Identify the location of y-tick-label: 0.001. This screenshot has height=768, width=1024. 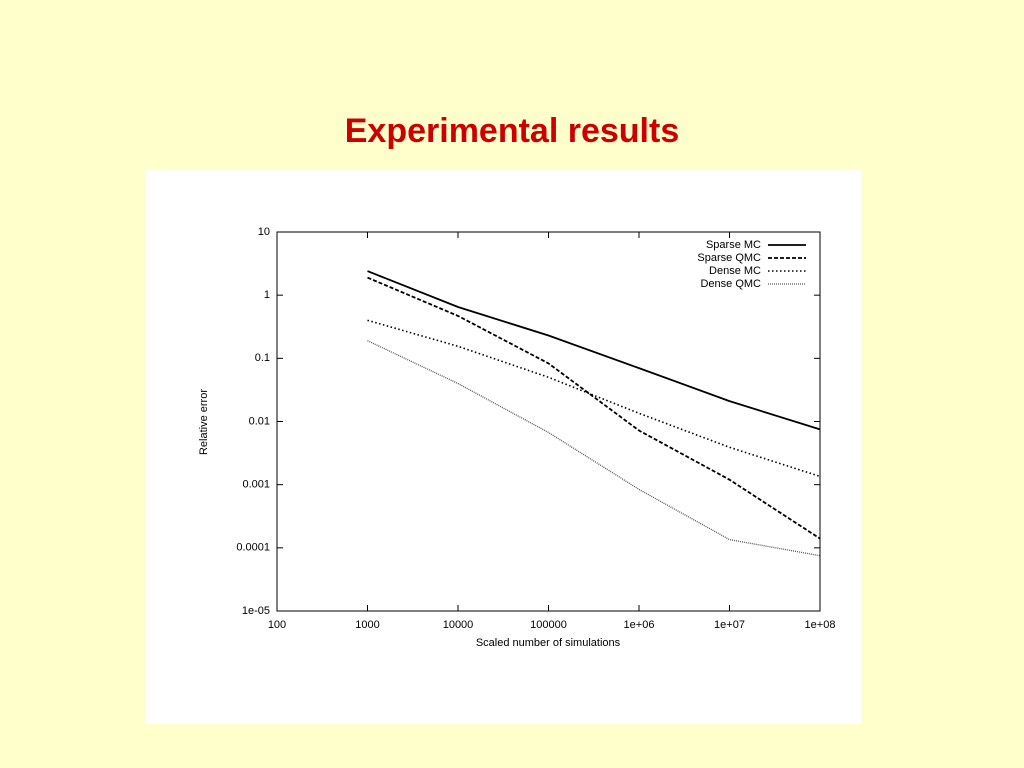
(256, 485).